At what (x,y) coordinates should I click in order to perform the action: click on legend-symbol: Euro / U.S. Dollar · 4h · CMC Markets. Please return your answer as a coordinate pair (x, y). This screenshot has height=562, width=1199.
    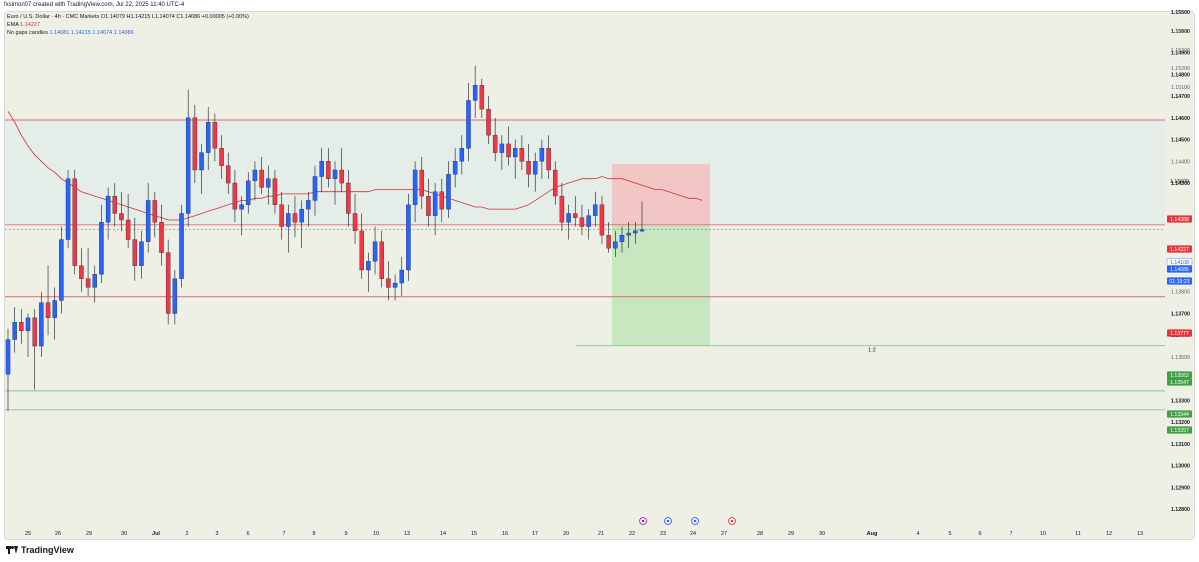
    Looking at the image, I should click on (53, 17).